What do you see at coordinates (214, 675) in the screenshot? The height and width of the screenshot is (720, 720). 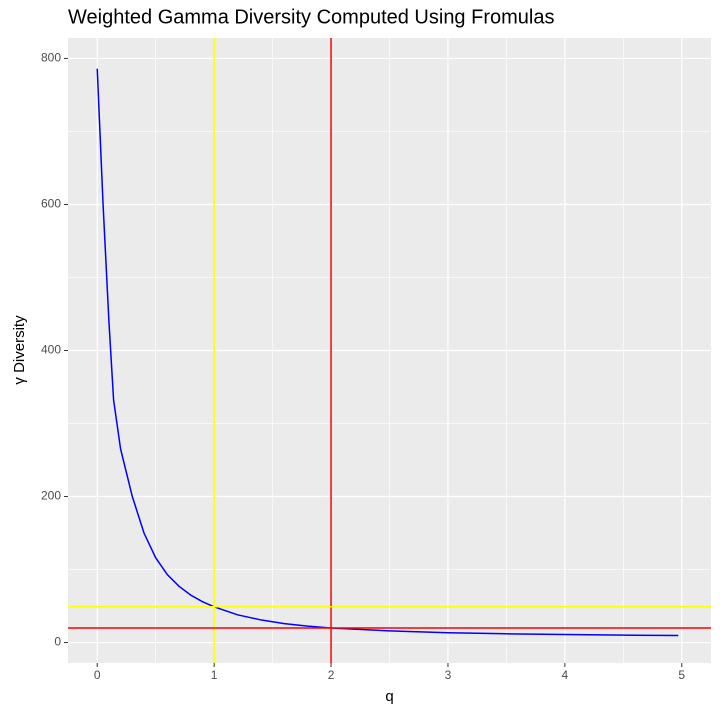 I see `x-tick-label: 1` at bounding box center [214, 675].